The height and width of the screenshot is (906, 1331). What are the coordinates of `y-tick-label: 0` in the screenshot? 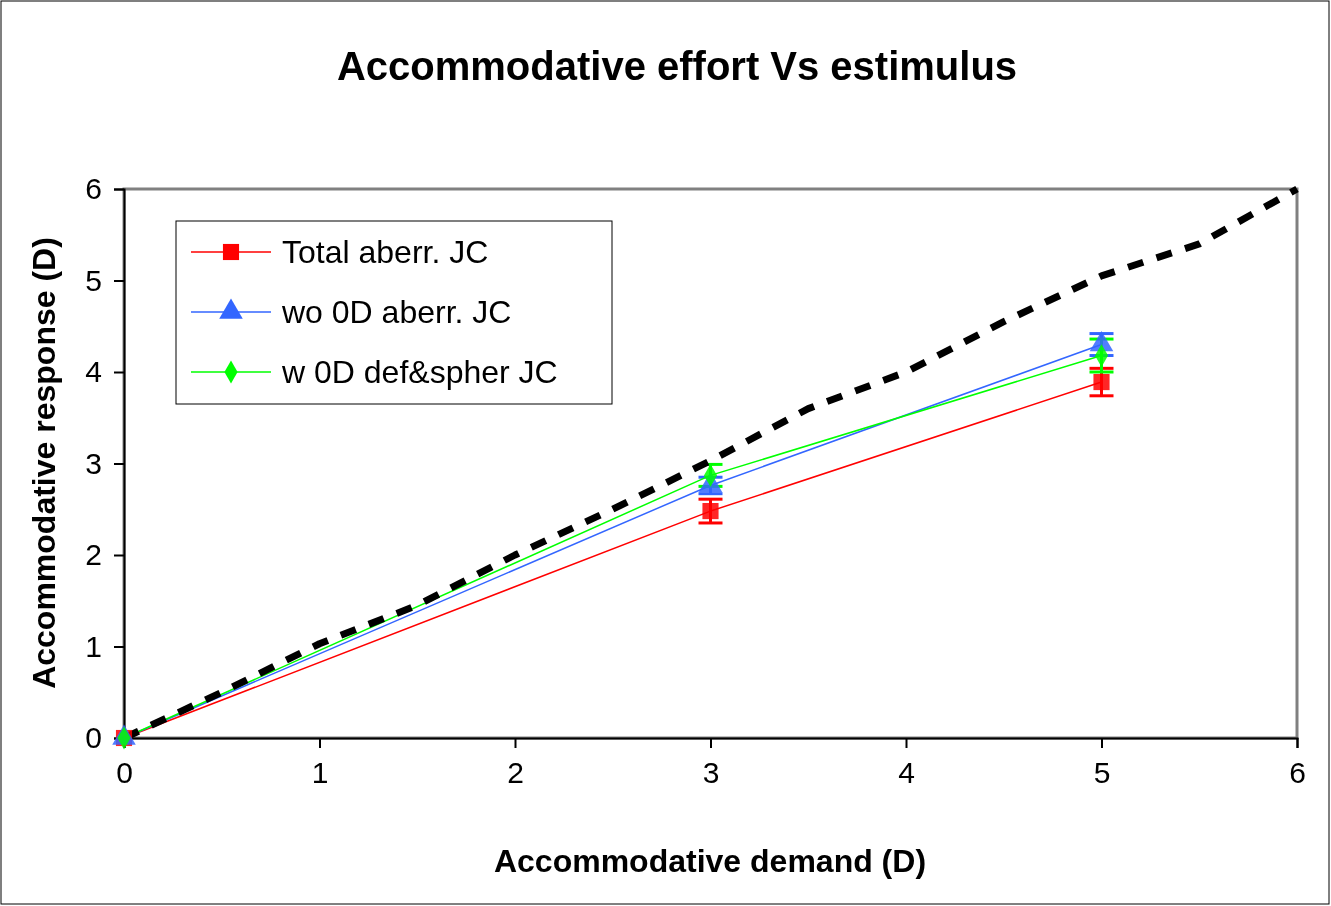 It's located at (93, 738).